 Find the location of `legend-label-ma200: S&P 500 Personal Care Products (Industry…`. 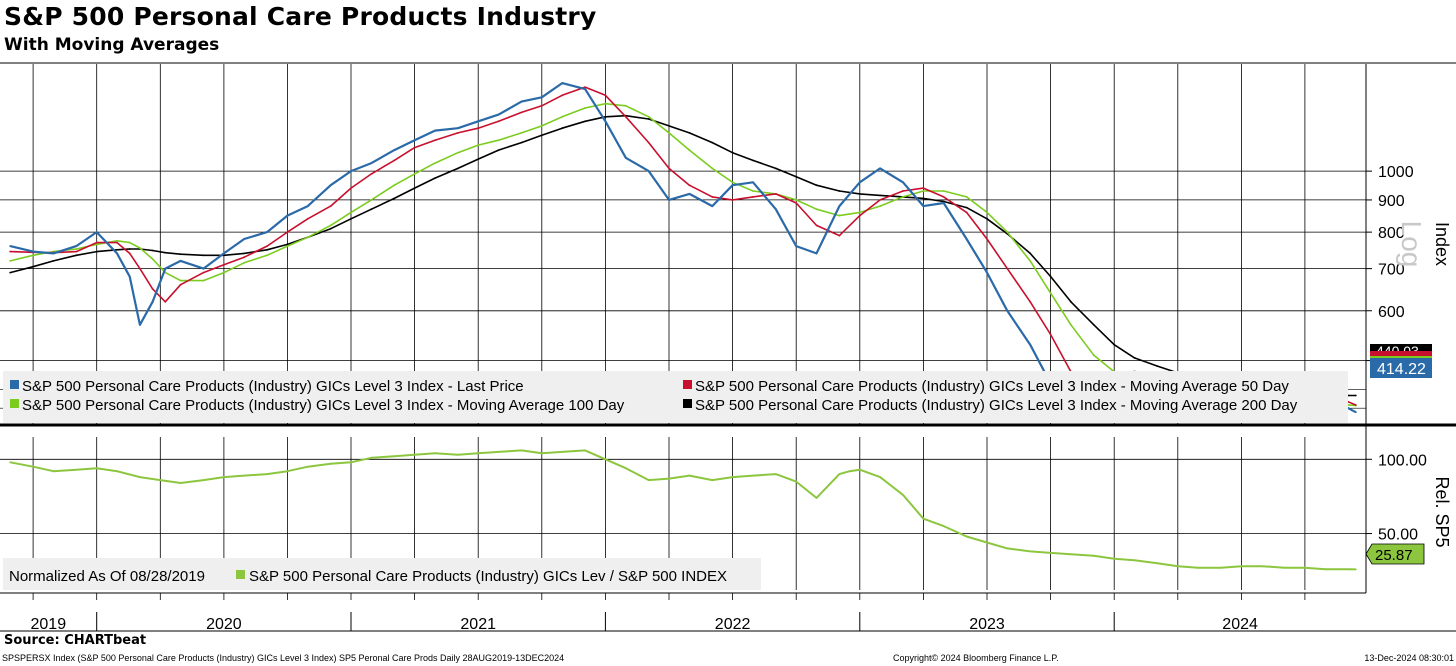

legend-label-ma200: S&P 500 Personal Care Products (Industry… is located at coordinates (996, 405).